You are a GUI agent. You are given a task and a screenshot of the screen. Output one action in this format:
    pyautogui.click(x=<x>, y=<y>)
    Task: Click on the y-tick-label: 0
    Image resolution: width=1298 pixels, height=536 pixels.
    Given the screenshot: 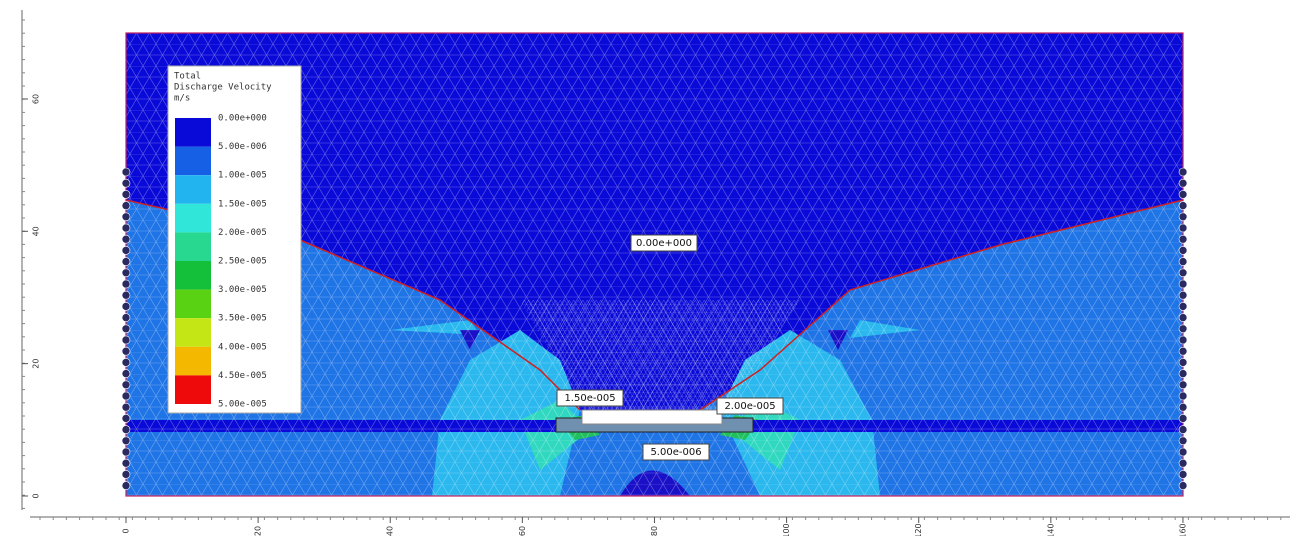 What is the action you would take?
    pyautogui.click(x=36, y=495)
    